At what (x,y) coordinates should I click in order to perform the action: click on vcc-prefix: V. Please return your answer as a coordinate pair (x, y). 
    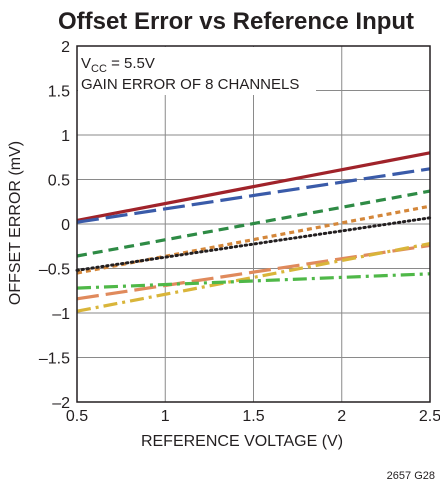
    Looking at the image, I should click on (86, 63).